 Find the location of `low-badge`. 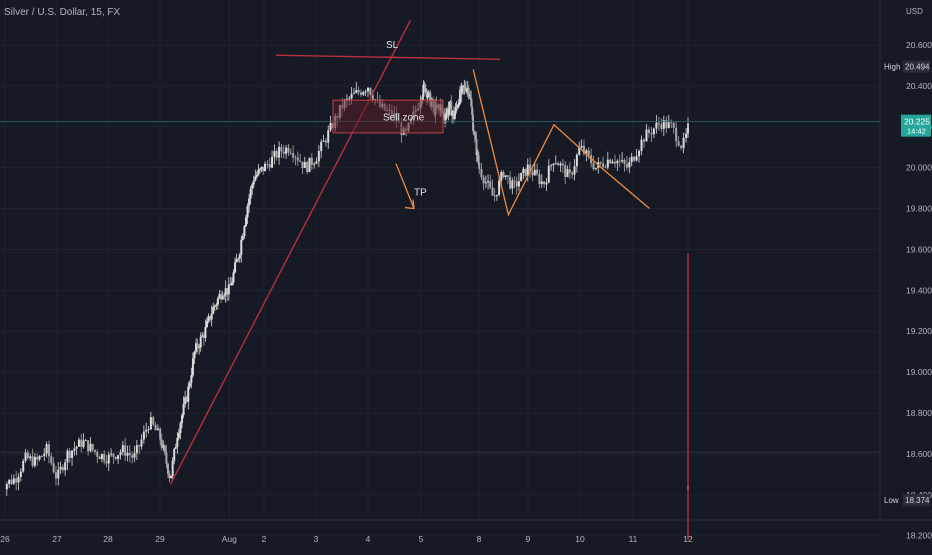

low-badge is located at coordinates (916, 500).